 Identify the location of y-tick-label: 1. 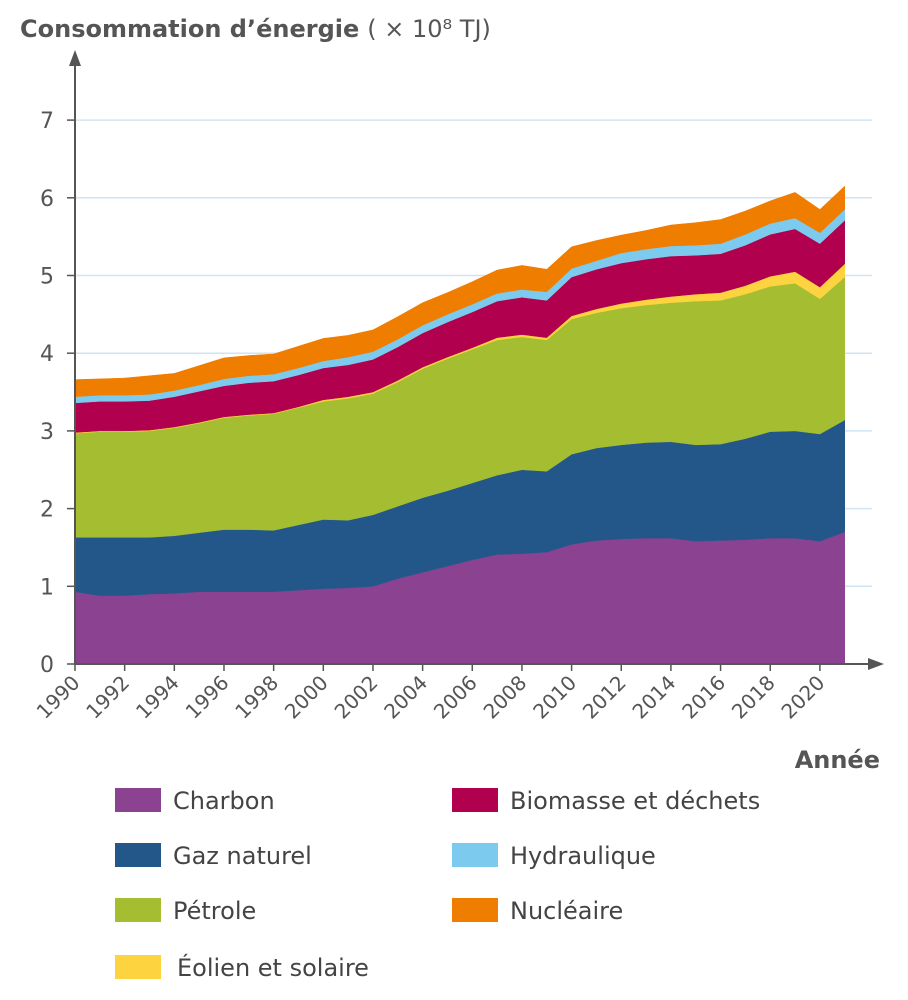
(47, 587).